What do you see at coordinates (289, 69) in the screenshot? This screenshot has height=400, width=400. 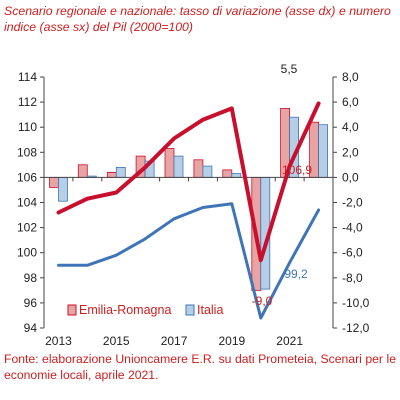 I see `annotation-emilia-2021-rate: 5,5` at bounding box center [289, 69].